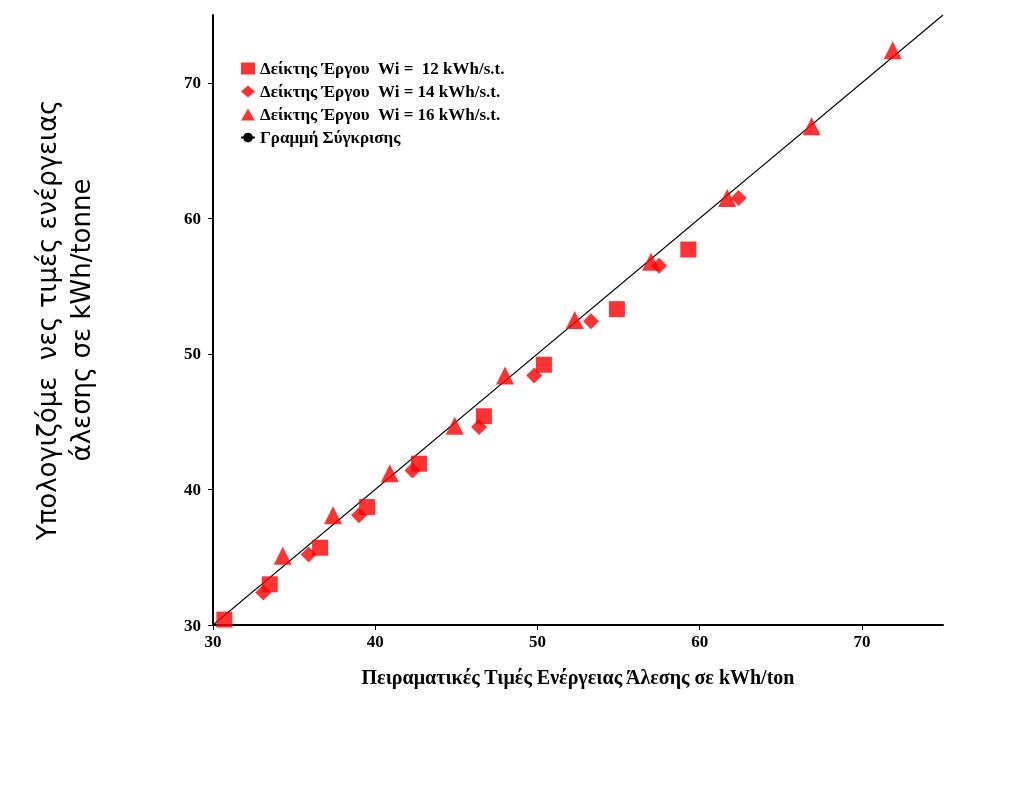 The width and height of the screenshot is (1011, 785). What do you see at coordinates (537, 641) in the screenshot?
I see `x-tick-label: 50` at bounding box center [537, 641].